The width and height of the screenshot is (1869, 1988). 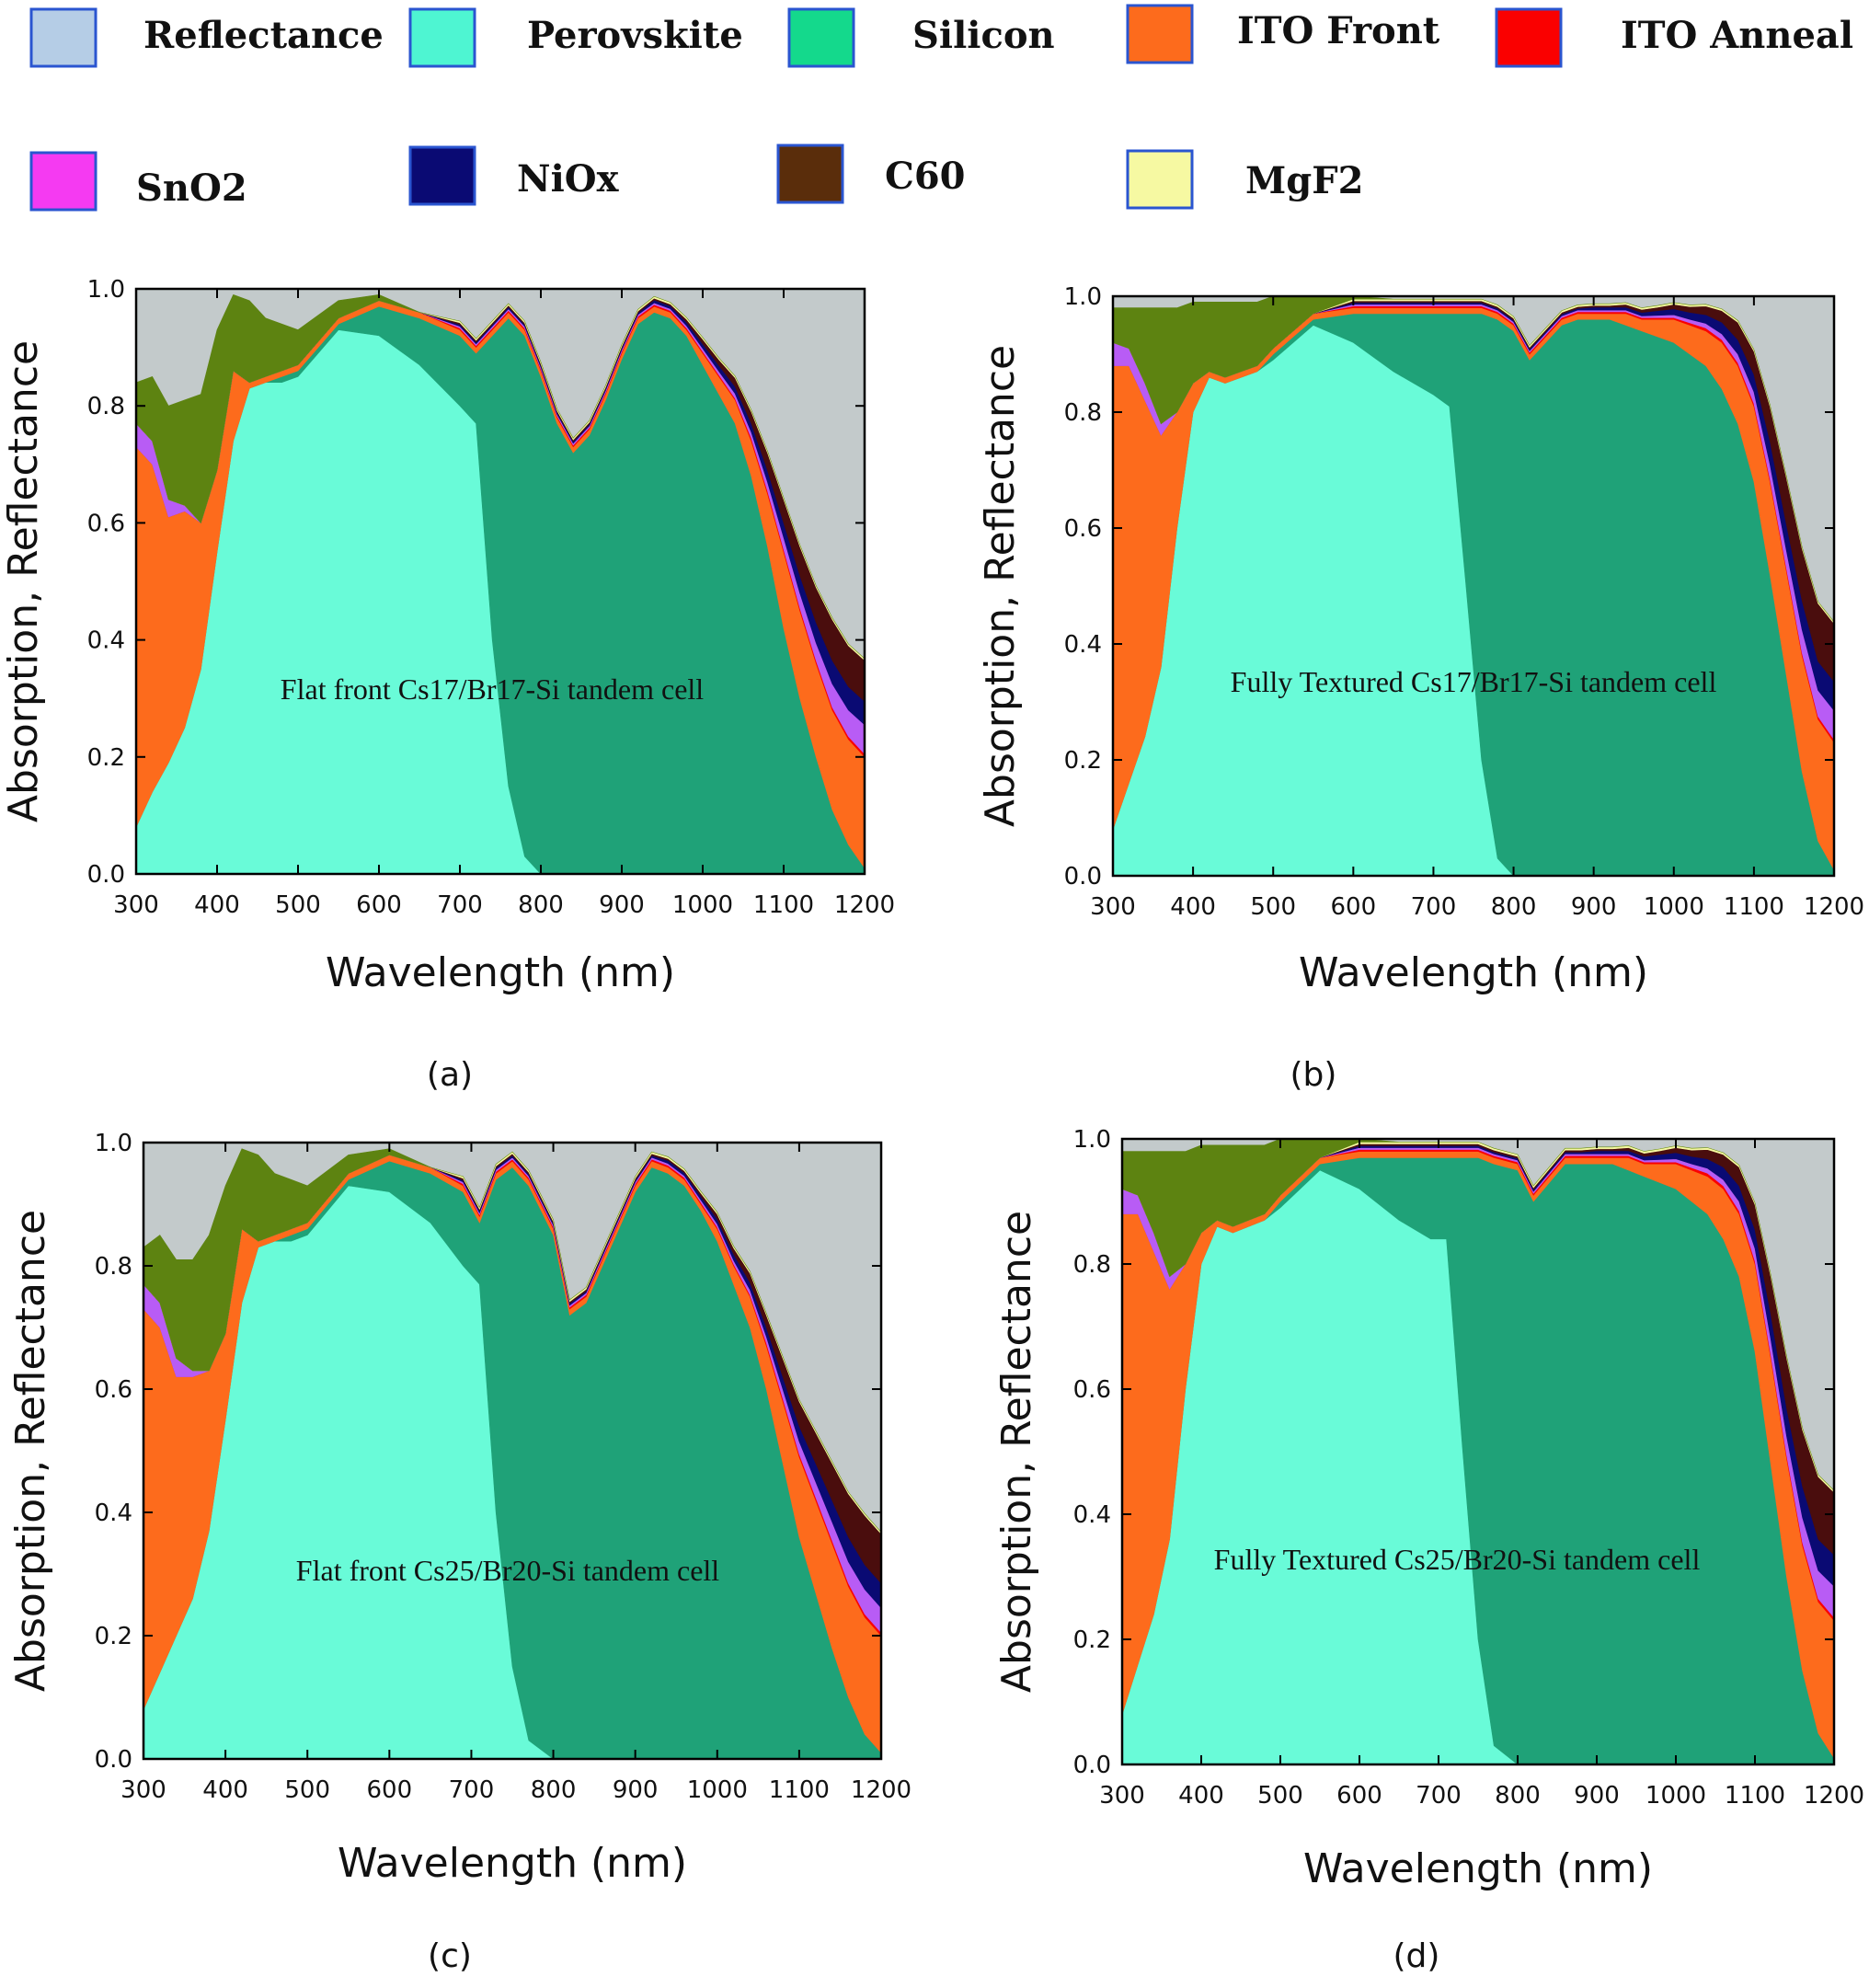 I want to click on panel-b-ytick-label: 0.8, so click(x=1083, y=413).